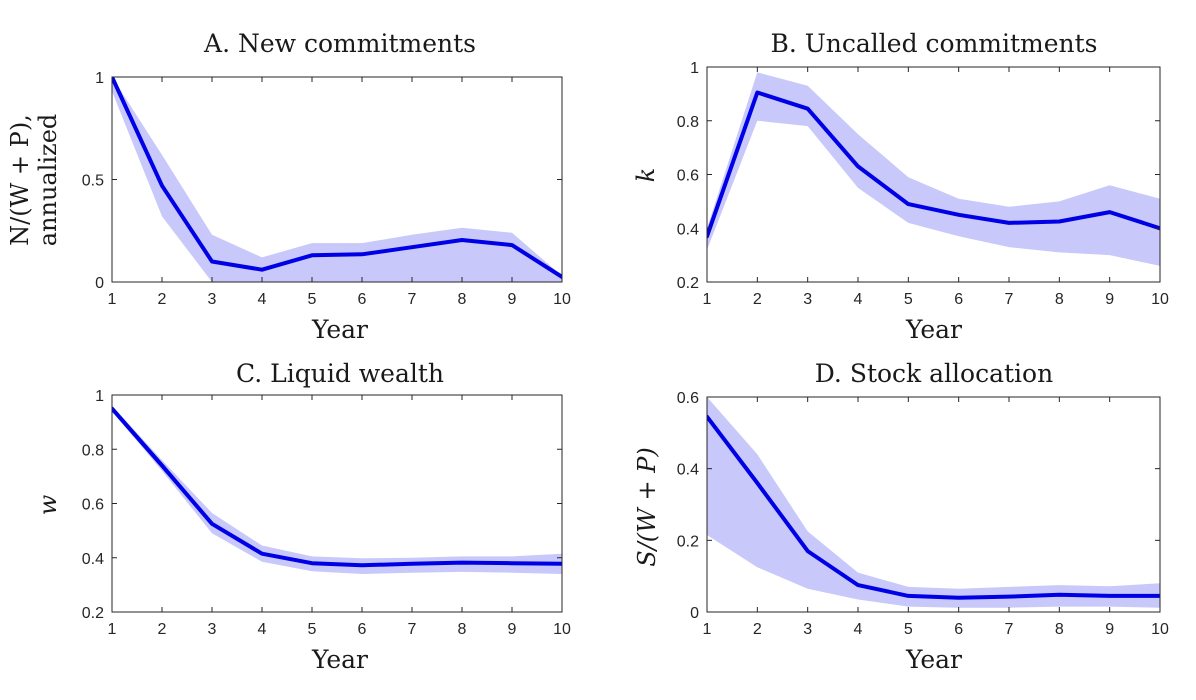 This screenshot has width=1196, height=700. I want to click on panel-c-xtick-label: 6, so click(362, 629).